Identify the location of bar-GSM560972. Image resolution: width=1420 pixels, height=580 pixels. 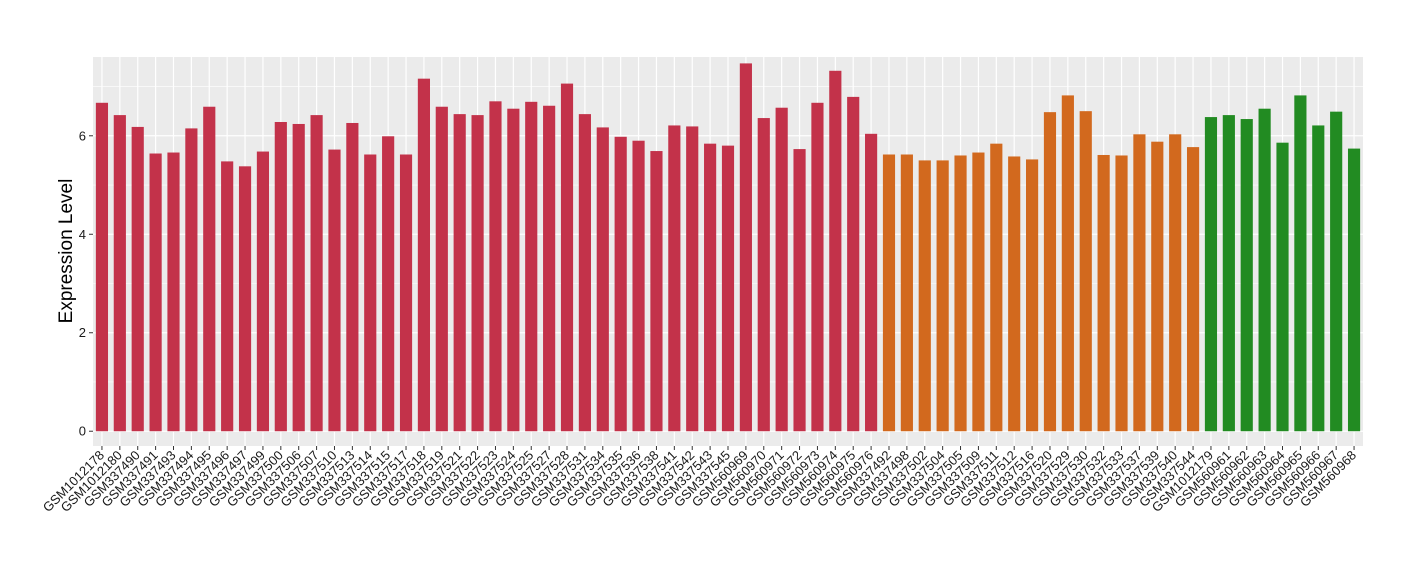
(799, 290).